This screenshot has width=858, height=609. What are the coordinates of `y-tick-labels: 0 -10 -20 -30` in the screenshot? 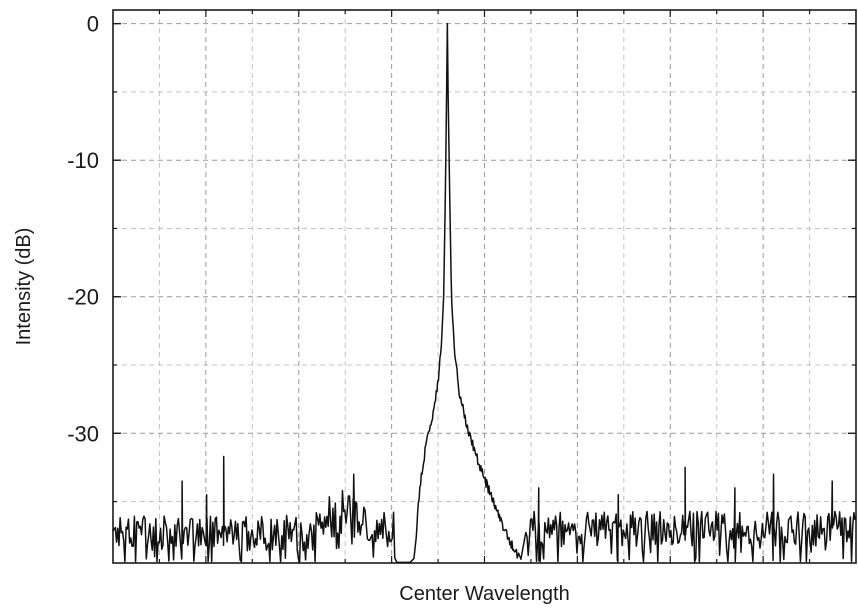 It's located at (83, 229).